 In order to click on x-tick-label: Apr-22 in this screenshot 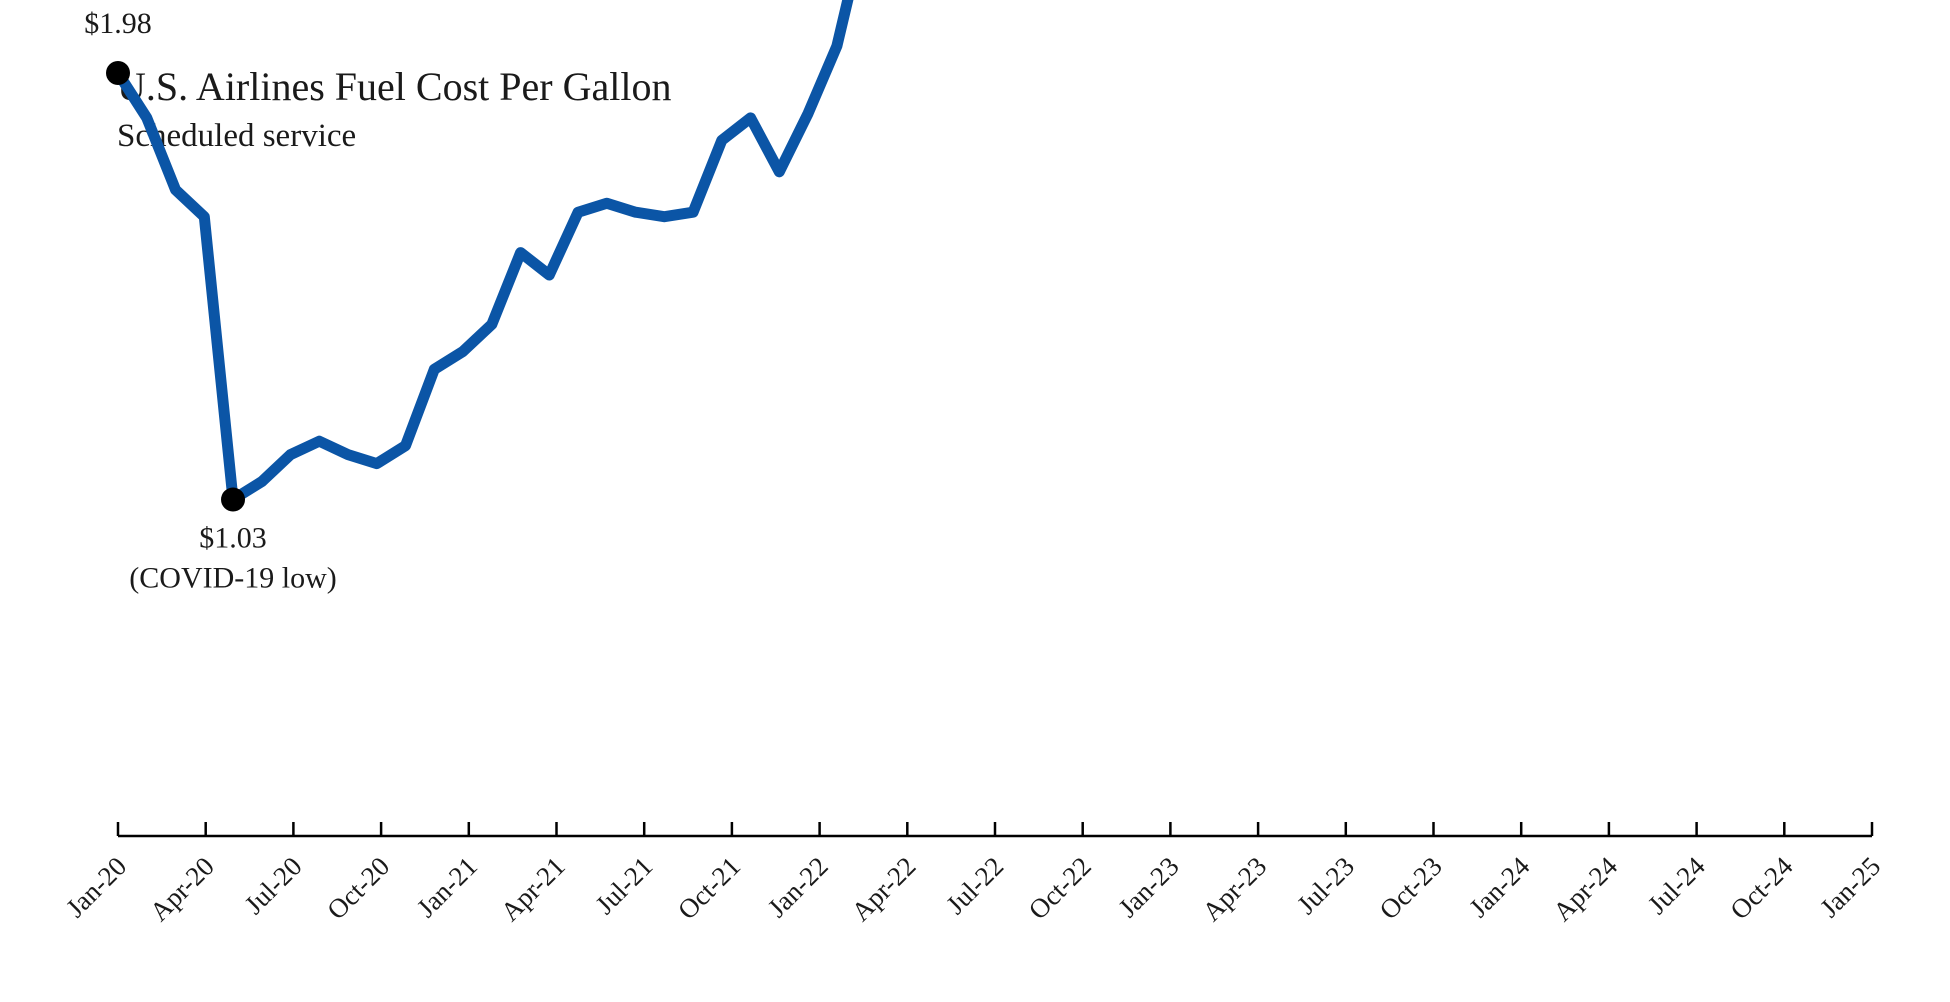, I will do `click(884, 889)`.